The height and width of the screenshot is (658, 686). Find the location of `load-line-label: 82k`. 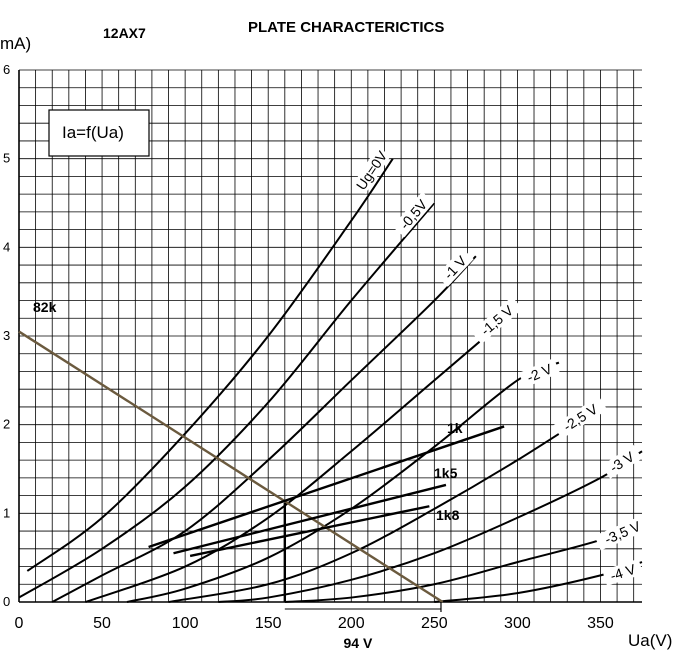

load-line-label: 82k is located at coordinates (45, 307).